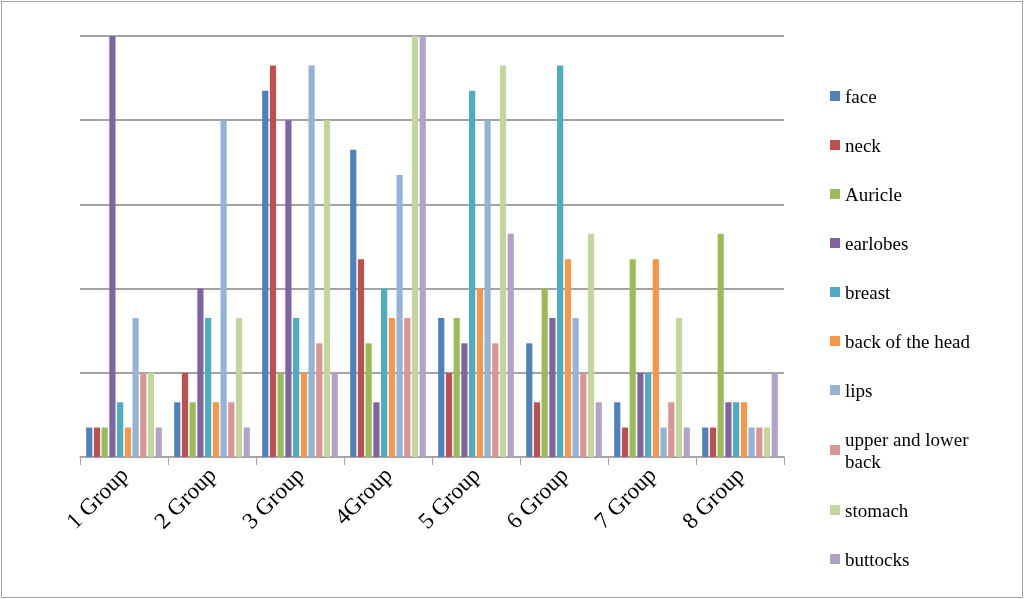 The width and height of the screenshot is (1024, 599). I want to click on legend-label: back of the head, so click(908, 341).